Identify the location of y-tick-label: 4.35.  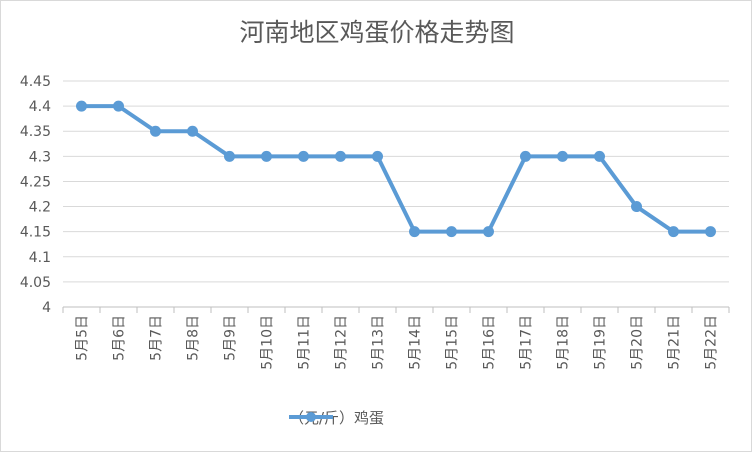
(35, 132).